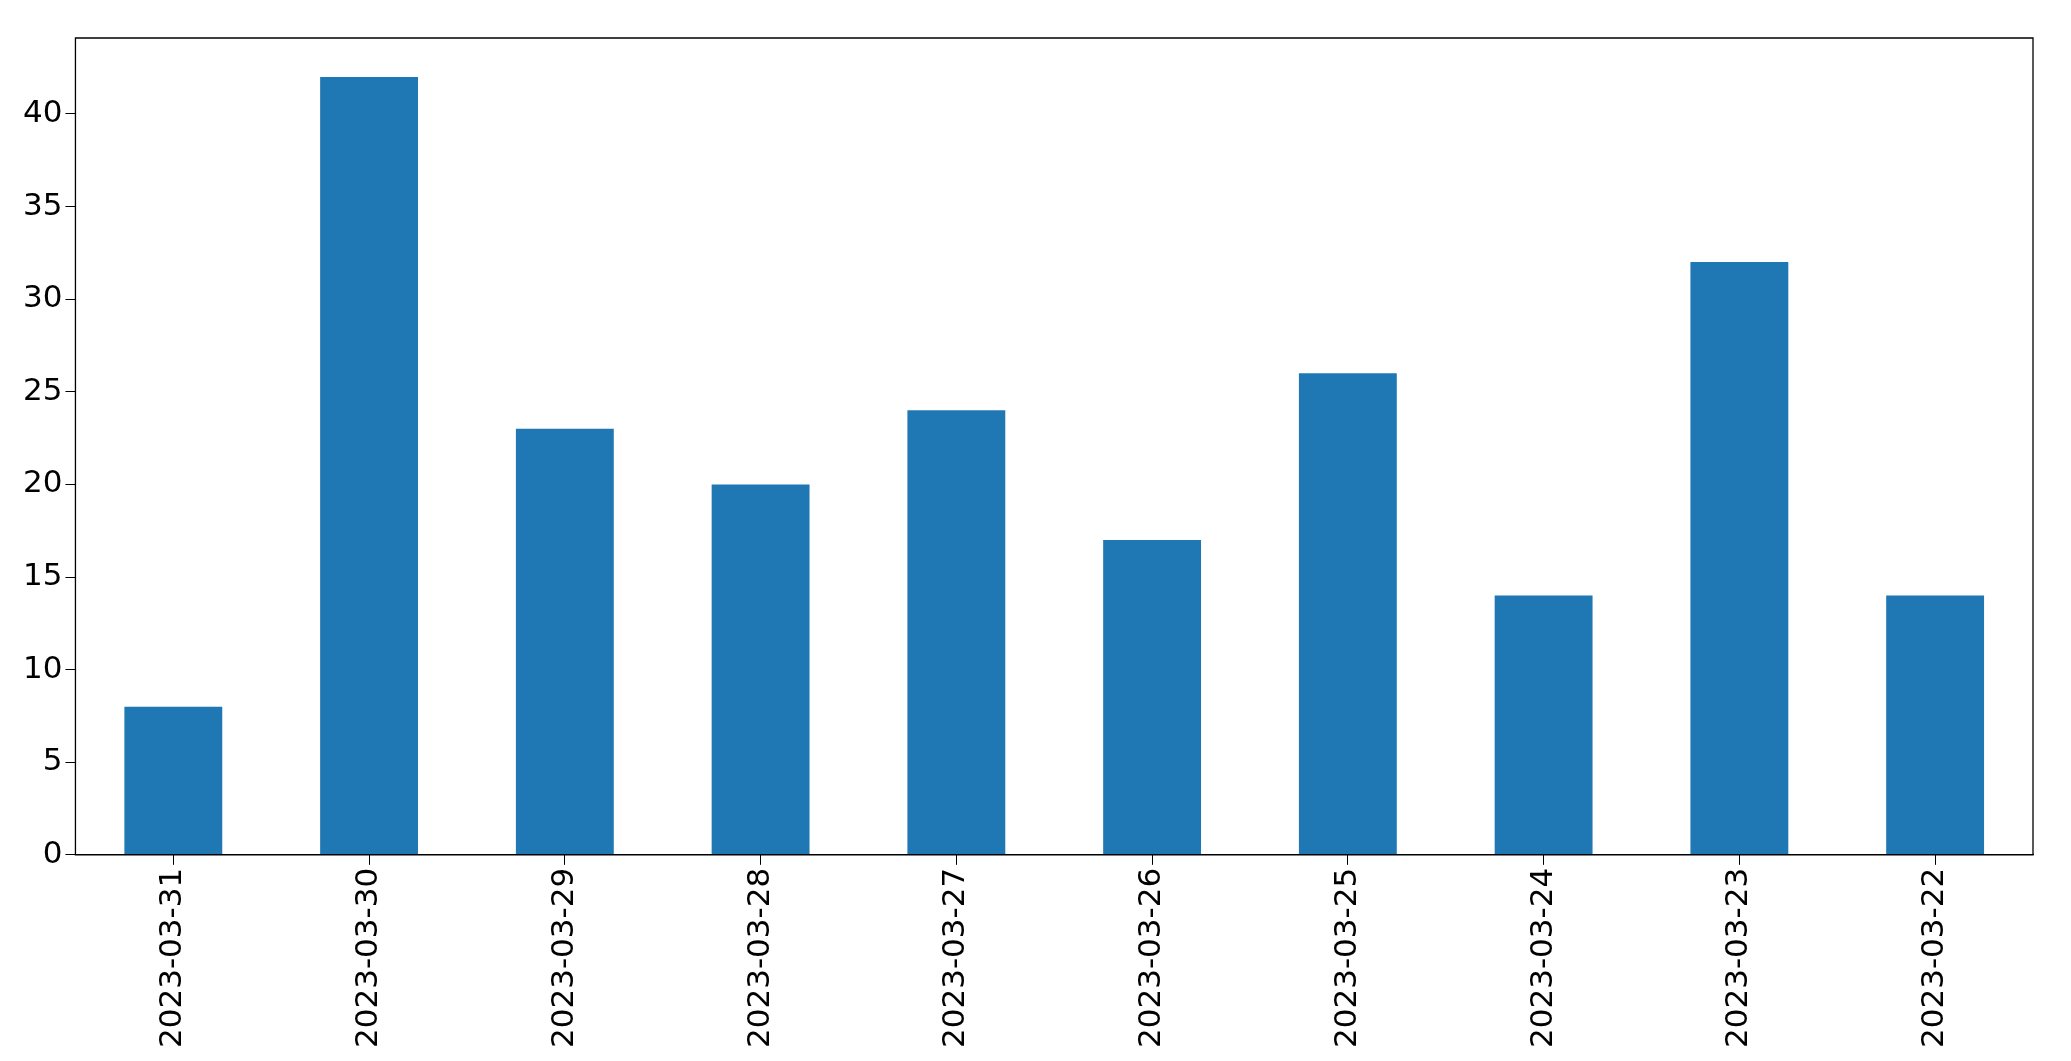 The height and width of the screenshot is (1061, 2071). Describe the element at coordinates (42, 481) in the screenshot. I see `y-tick-label: 20` at that location.